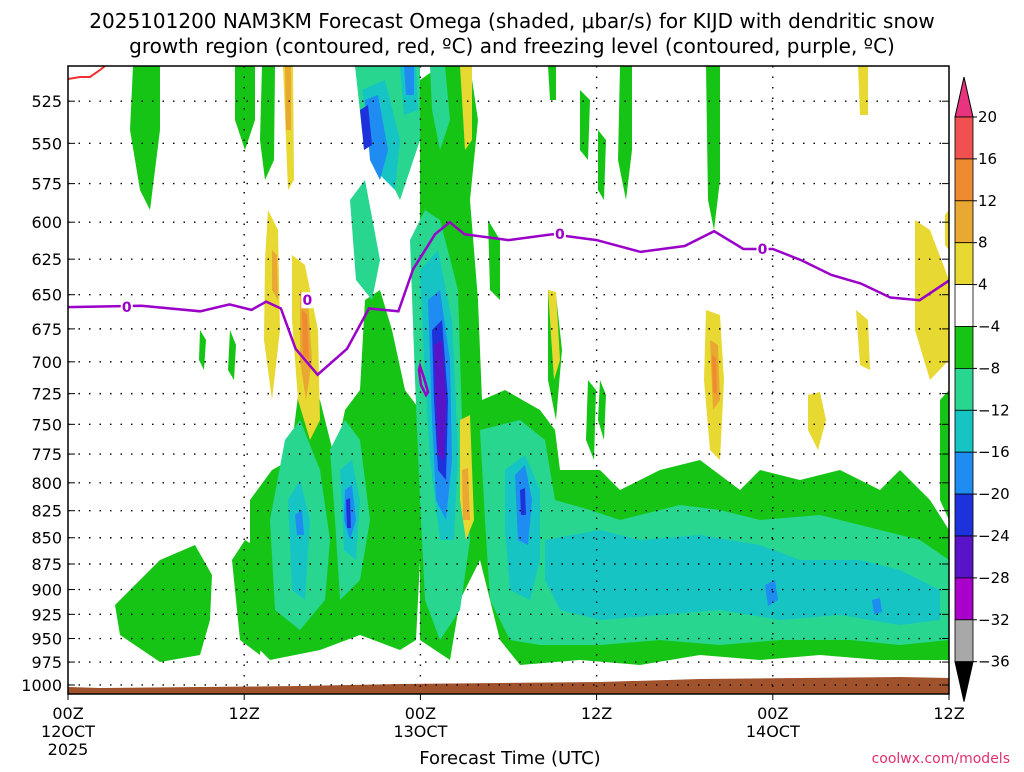  What do you see at coordinates (46, 538) in the screenshot?
I see `y-tick-label: 850` at bounding box center [46, 538].